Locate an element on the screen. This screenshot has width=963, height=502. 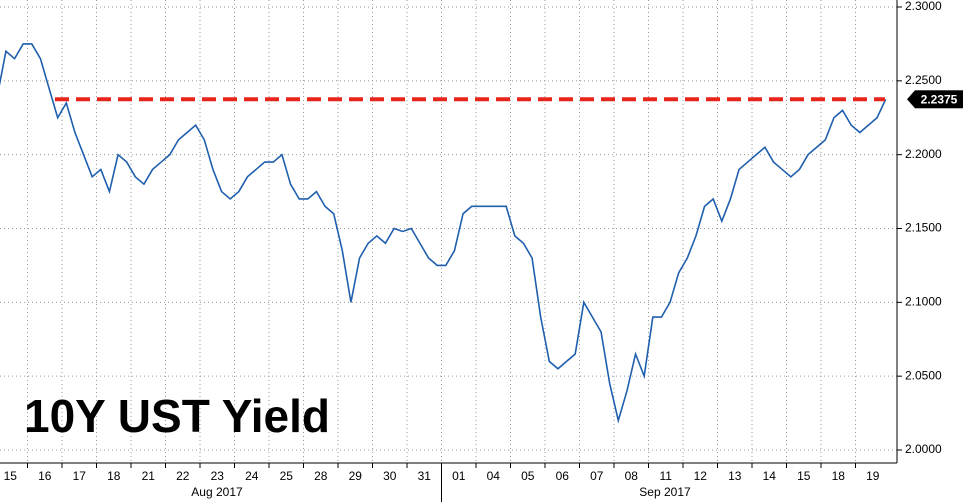
x-tick-label: 14 is located at coordinates (770, 476).